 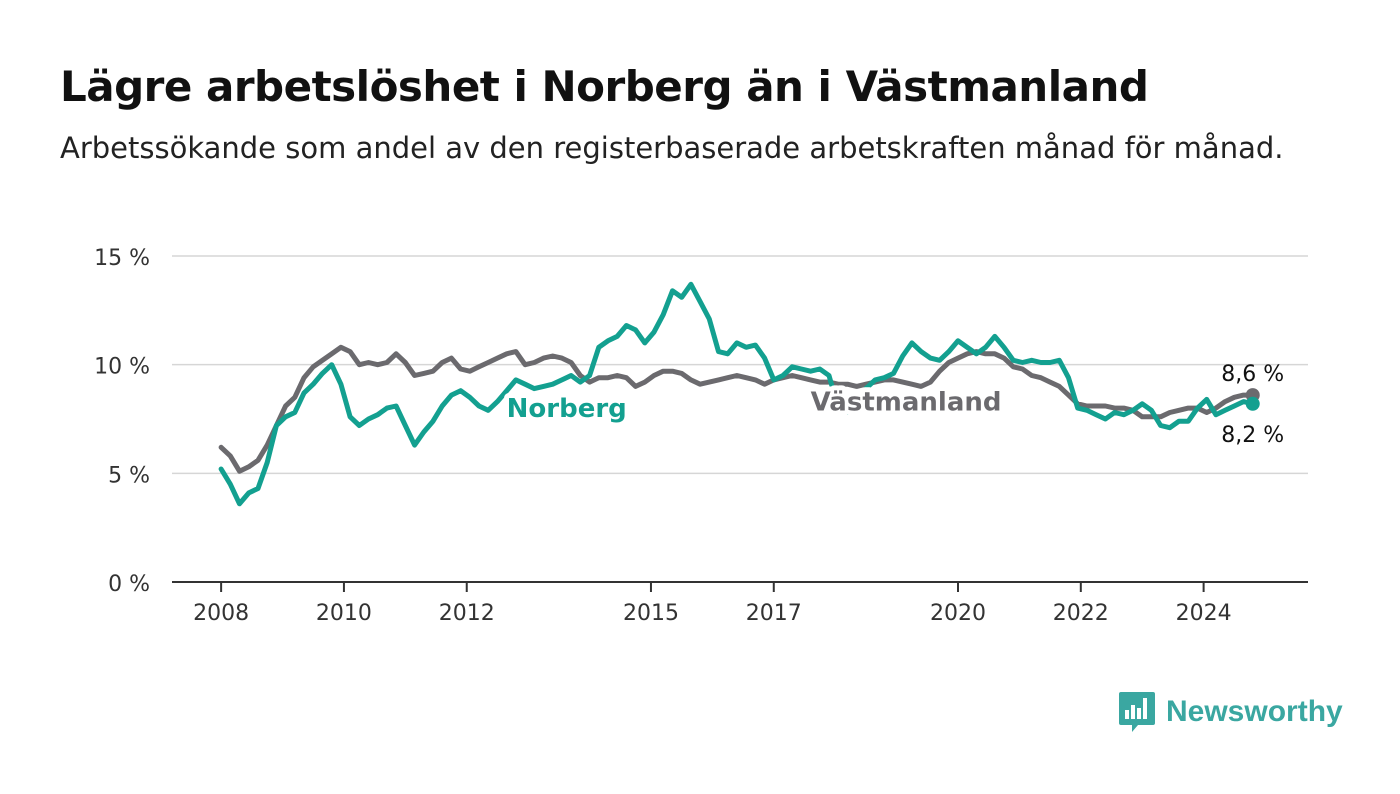 What do you see at coordinates (712, 604) in the screenshot?
I see `x-axis-ticks: 2008 2010 2012 2015 2017 2020 2022 2024` at bounding box center [712, 604].